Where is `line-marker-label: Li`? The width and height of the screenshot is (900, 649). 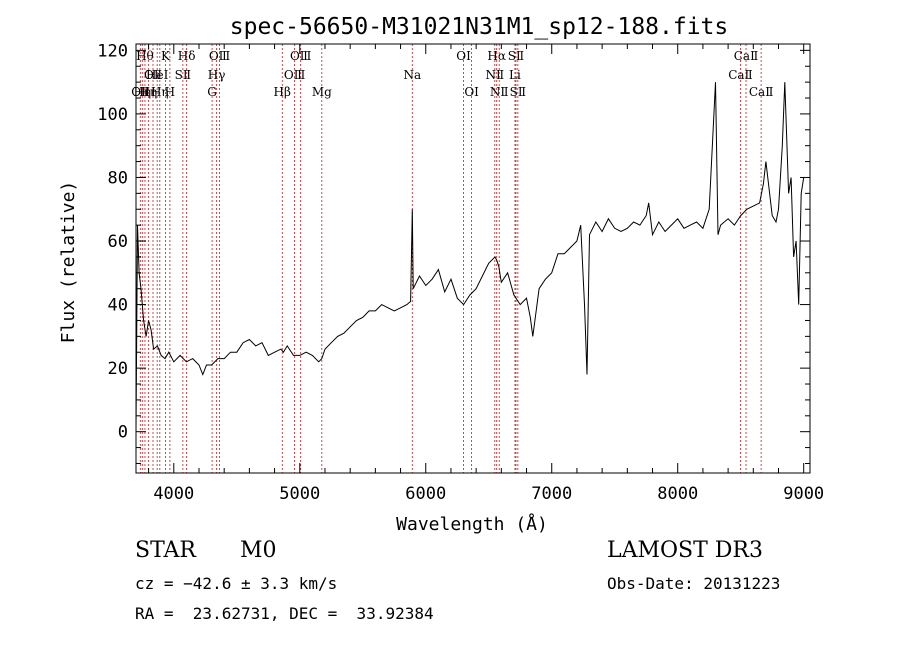
line-marker-label: Li is located at coordinates (515, 75).